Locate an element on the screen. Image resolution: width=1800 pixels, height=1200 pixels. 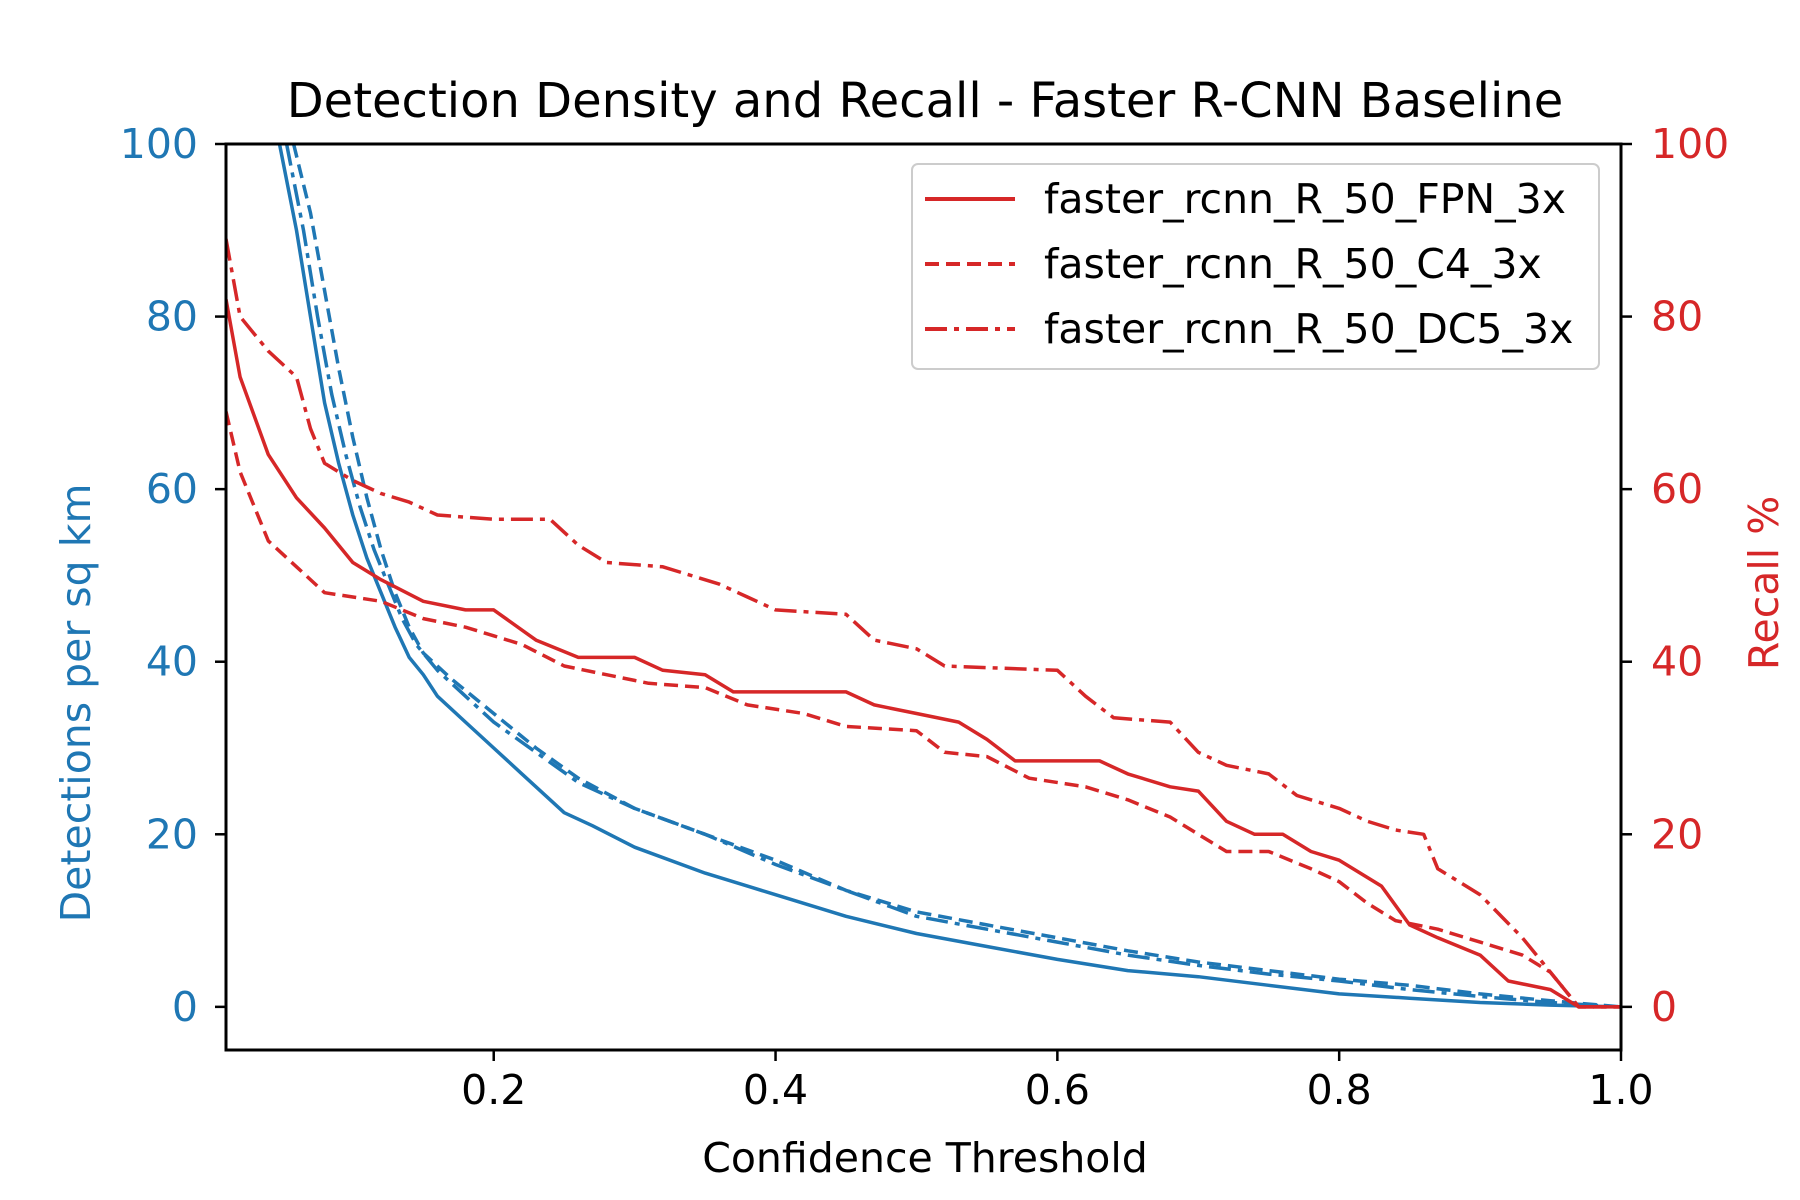
y-left-tick-label: 40 is located at coordinates (172, 662).